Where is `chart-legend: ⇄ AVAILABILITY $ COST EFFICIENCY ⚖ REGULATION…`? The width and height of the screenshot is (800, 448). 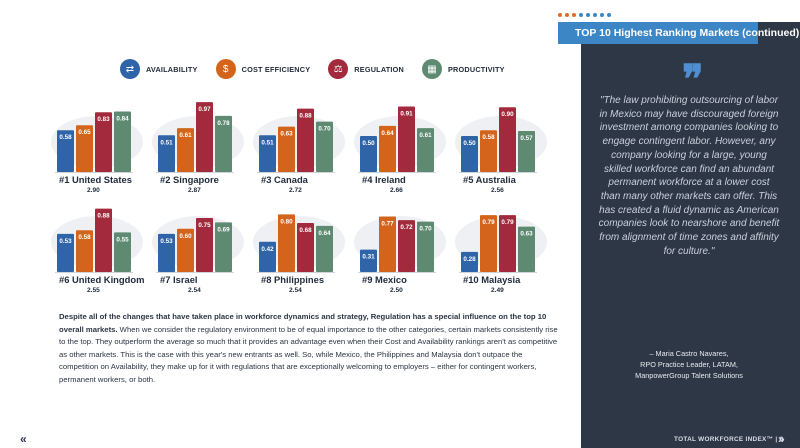
chart-legend: ⇄ AVAILABILITY $ COST EFFICIENCY ⚖ REGULATION… is located at coordinates (321, 69).